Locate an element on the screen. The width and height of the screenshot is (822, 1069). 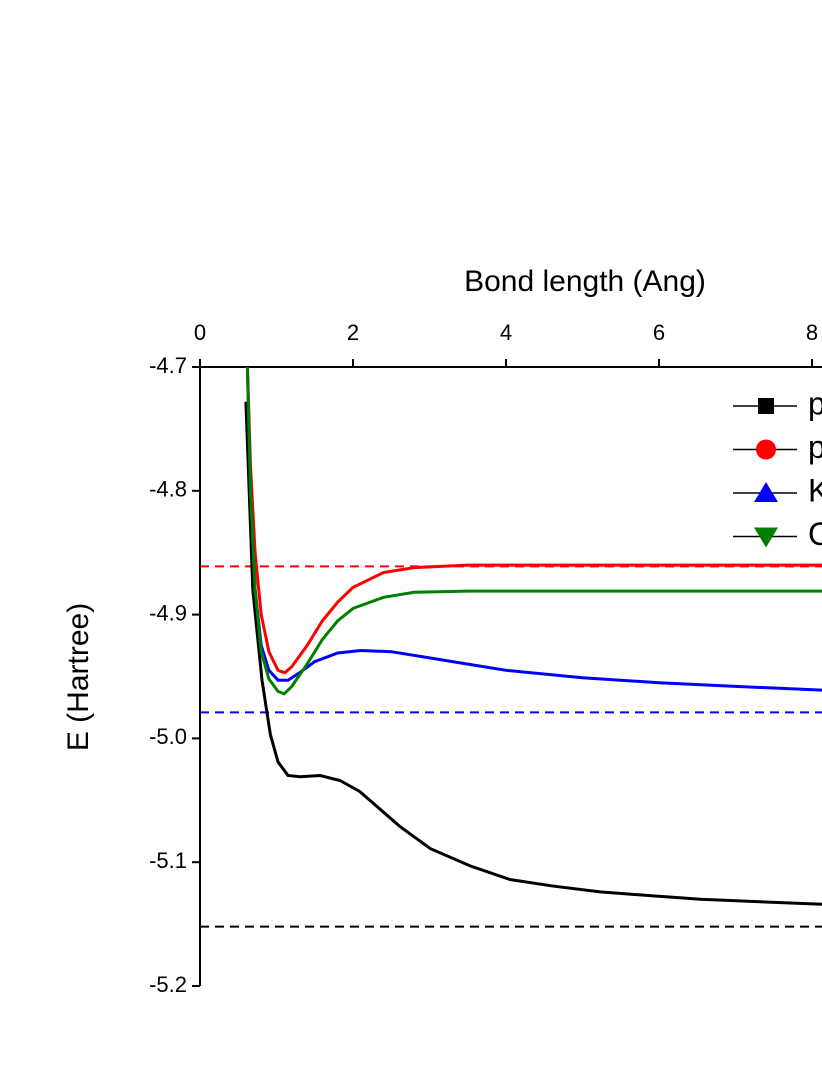
legend-label: C is located at coordinates (815, 534).